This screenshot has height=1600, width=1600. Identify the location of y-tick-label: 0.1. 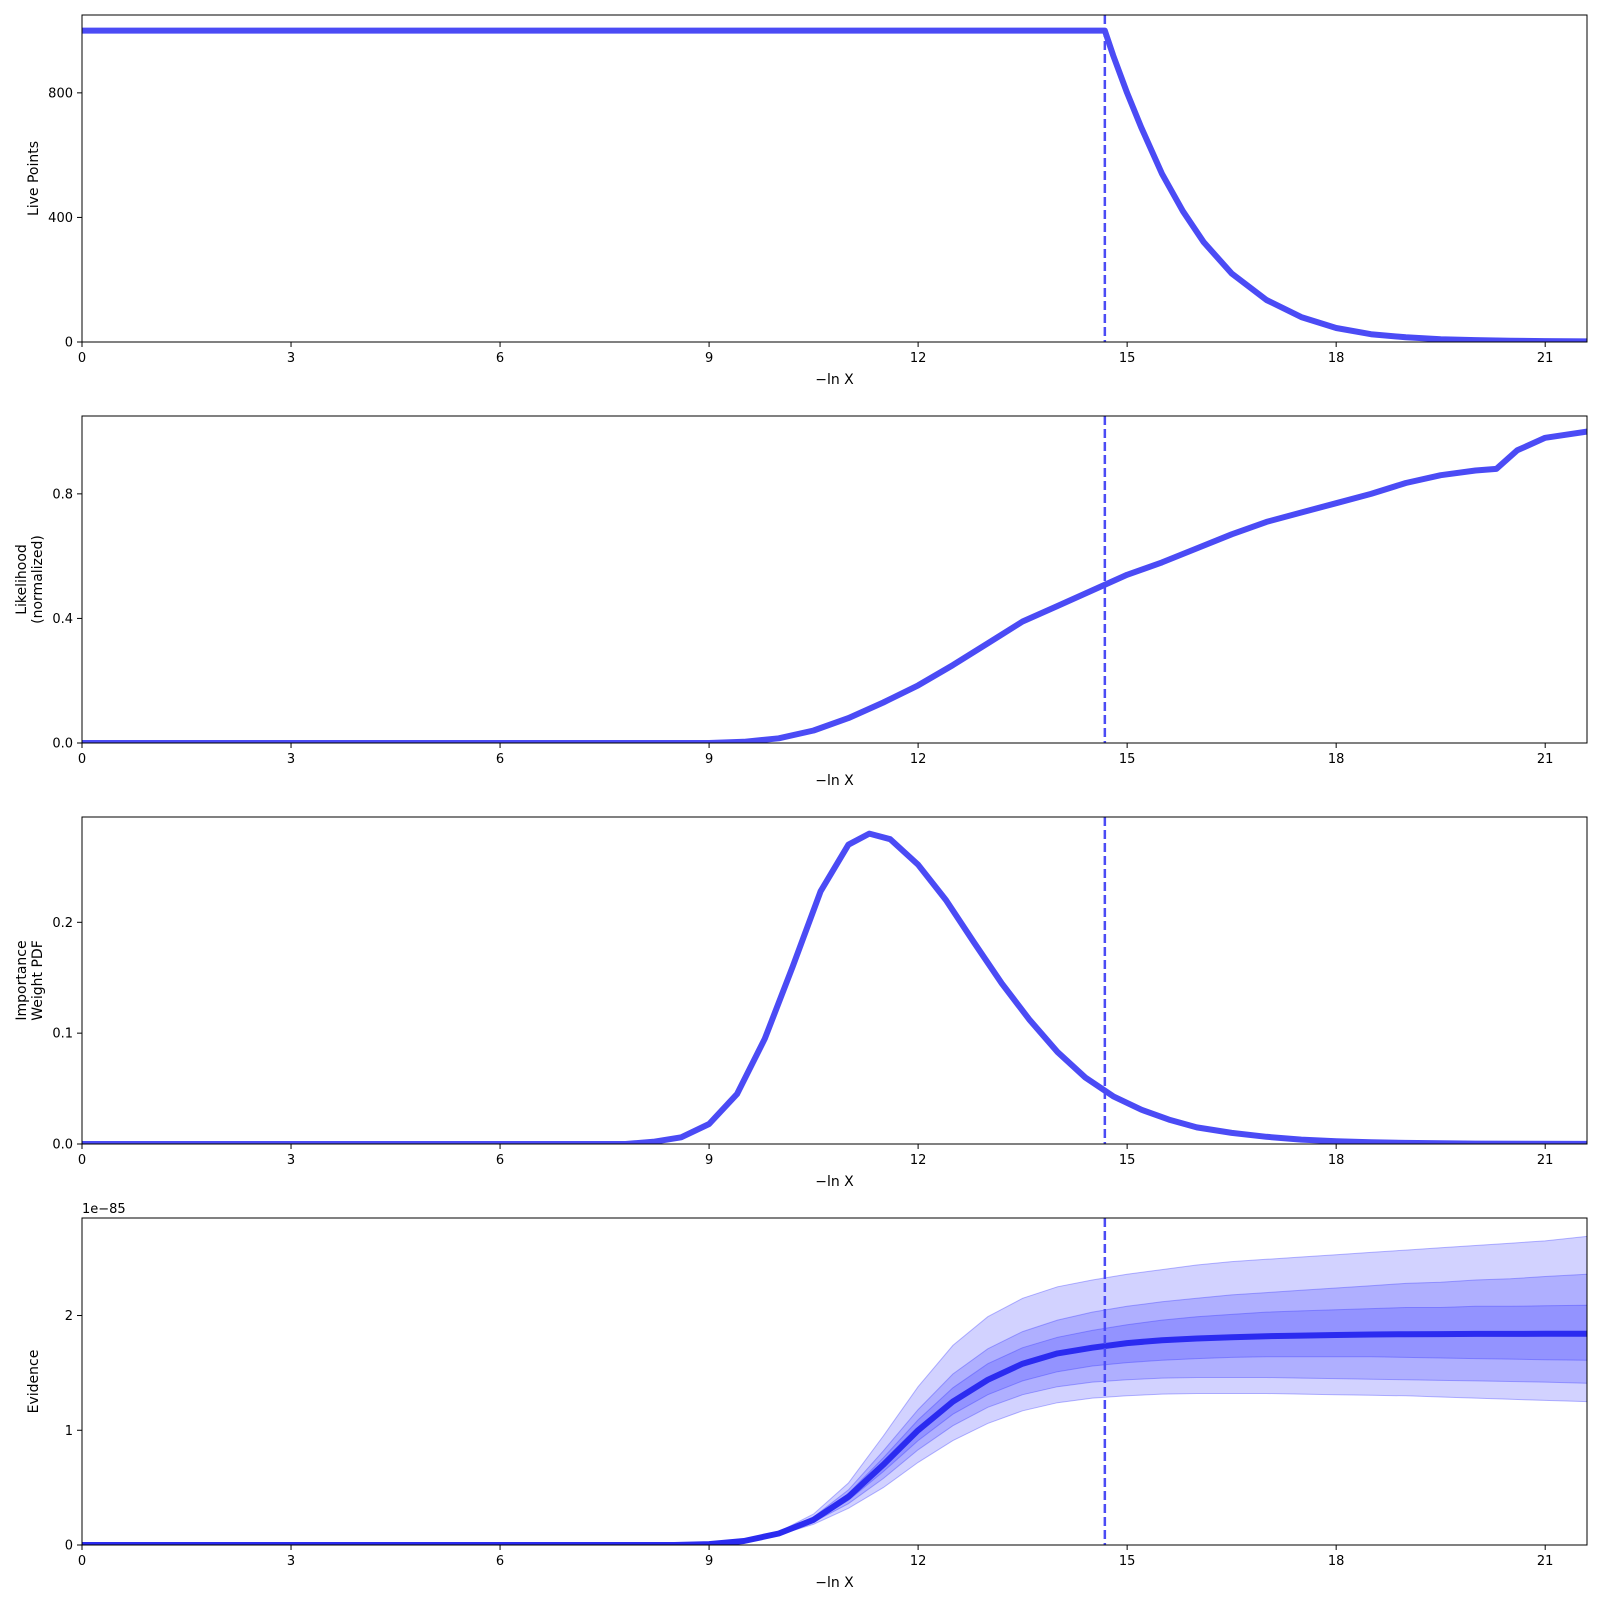
(62, 1034).